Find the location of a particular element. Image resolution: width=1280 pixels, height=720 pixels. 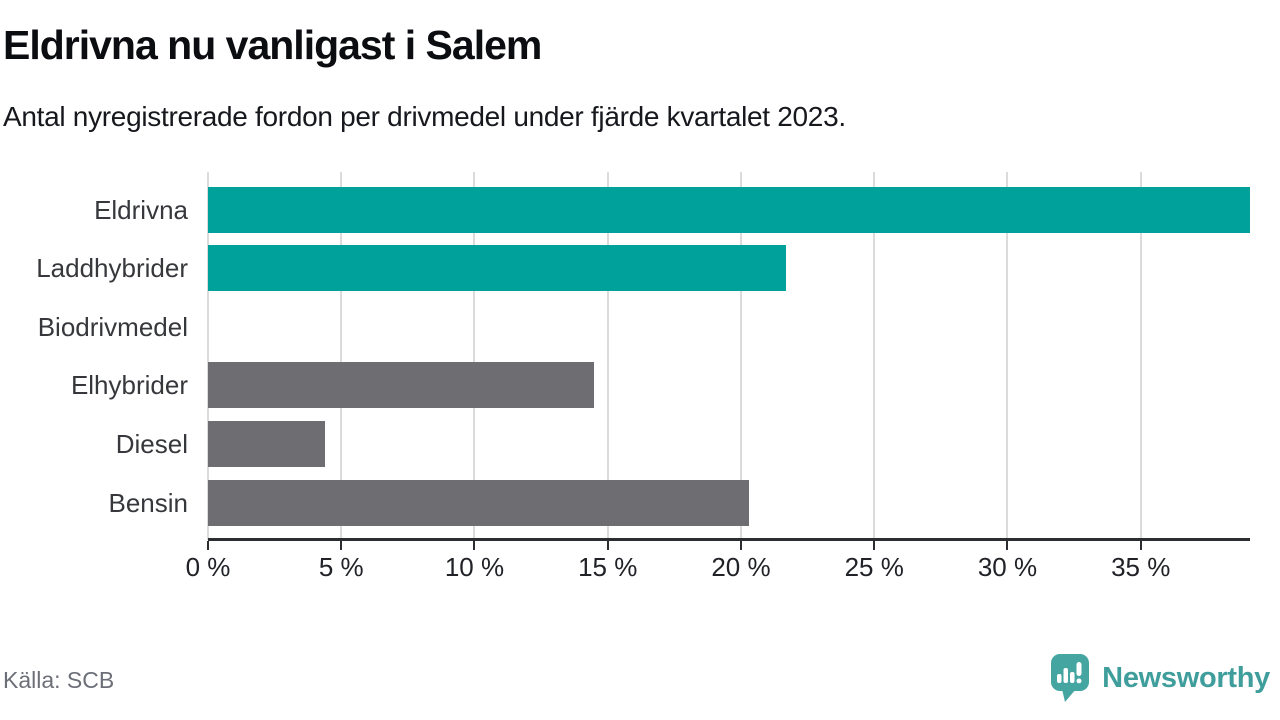

bar-diesel is located at coordinates (267, 444).